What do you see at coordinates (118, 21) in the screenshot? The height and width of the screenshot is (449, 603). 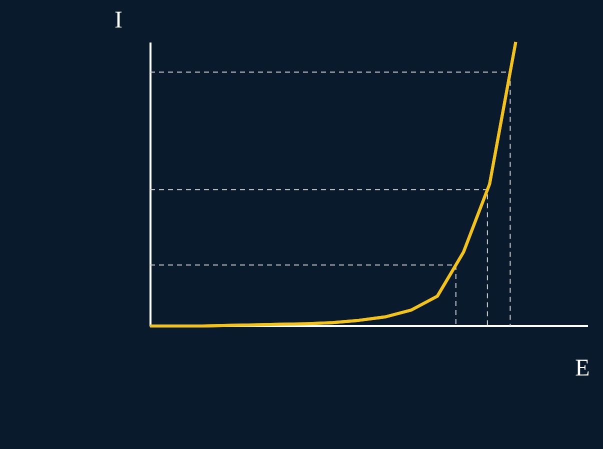 I see `y-axis-title: I` at bounding box center [118, 21].